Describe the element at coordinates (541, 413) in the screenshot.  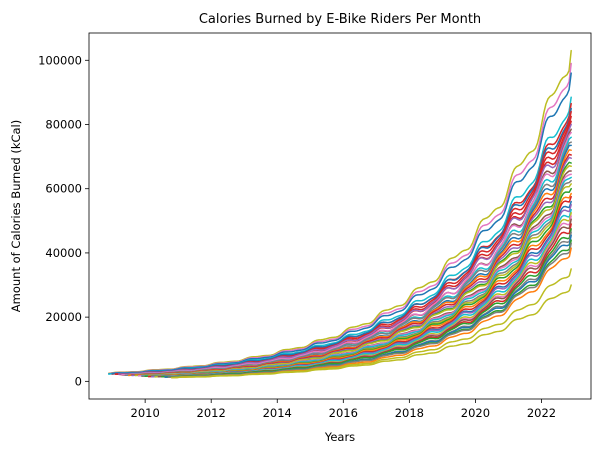
I see `x-tick-label: 2022` at that location.